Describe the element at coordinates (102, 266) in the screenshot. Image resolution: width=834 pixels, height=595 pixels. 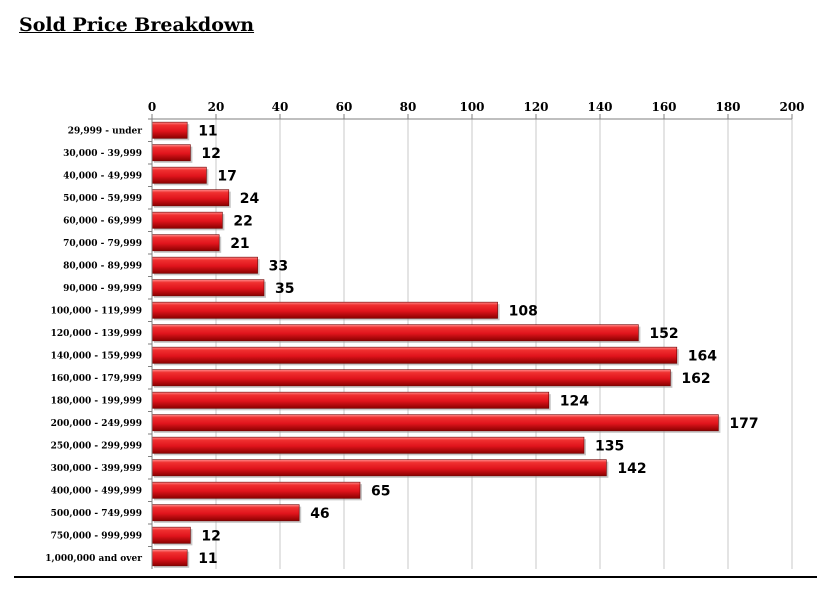
I see `category-label: 80,000 - 89,999` at that location.